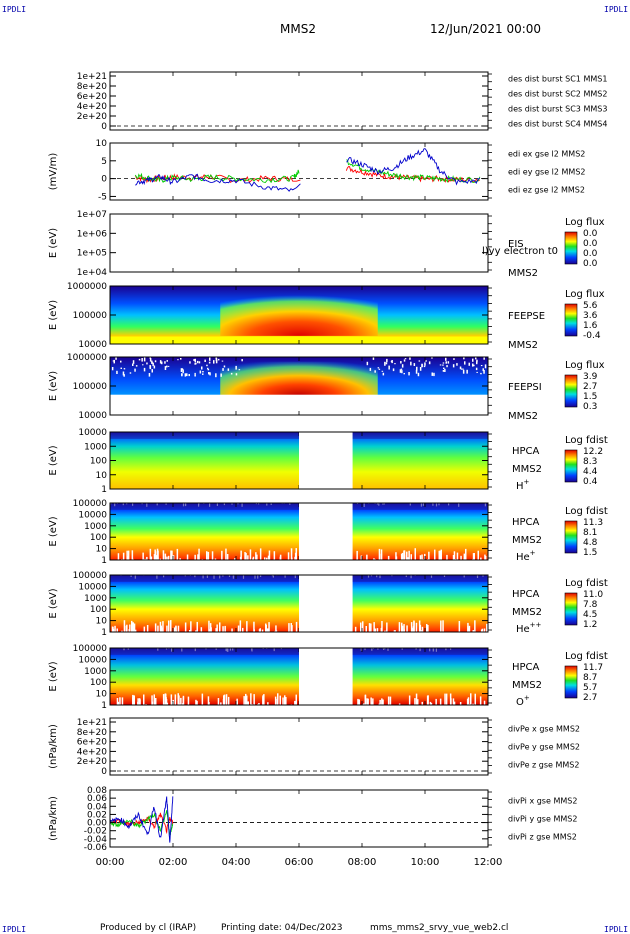  I want to click on colorbar-tick-label: 11.7, so click(593, 668).